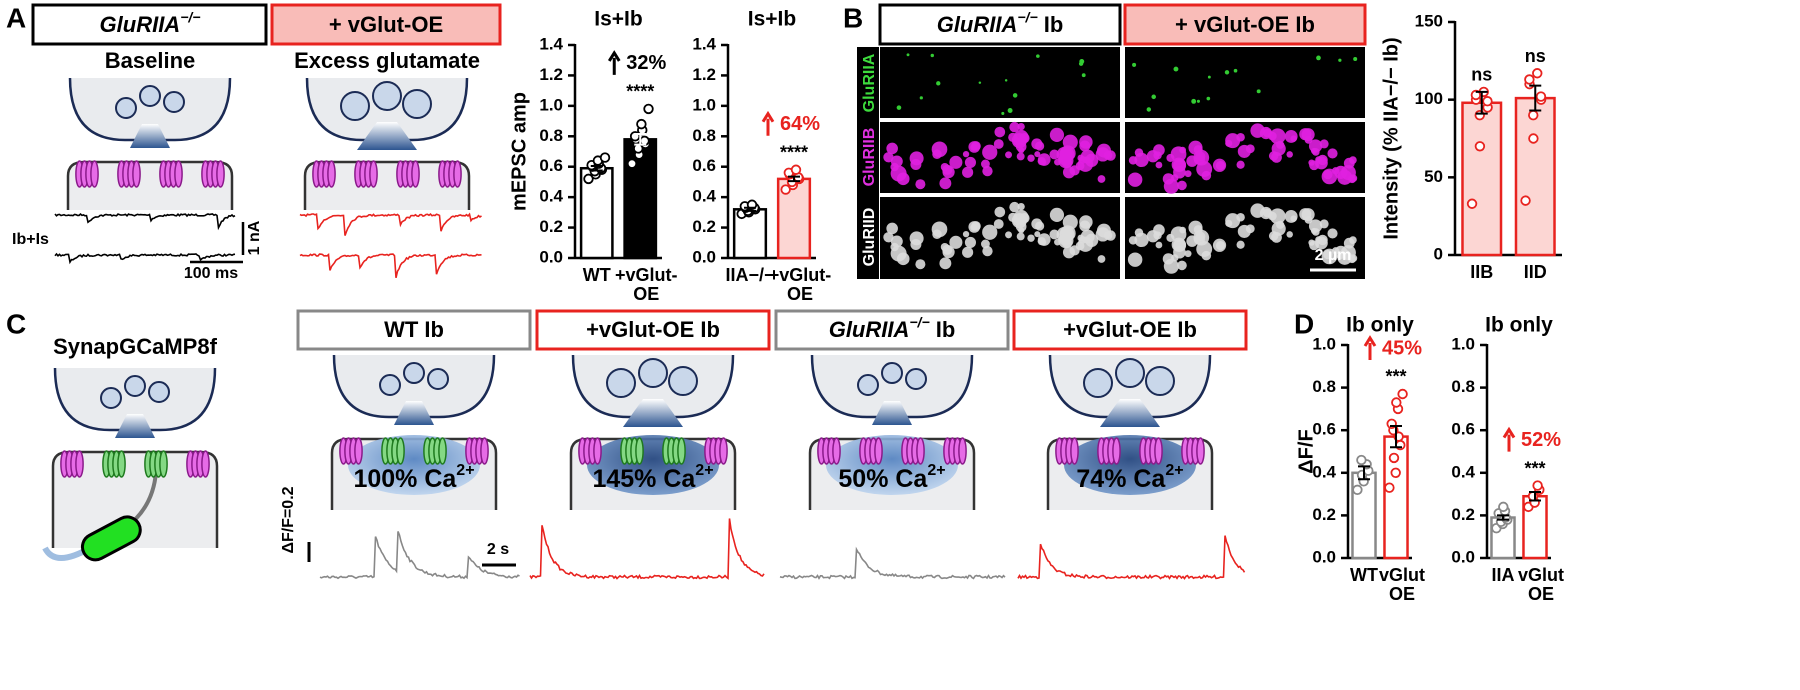  I want to click on y-tick-label: 0.2, so click(1463, 514).